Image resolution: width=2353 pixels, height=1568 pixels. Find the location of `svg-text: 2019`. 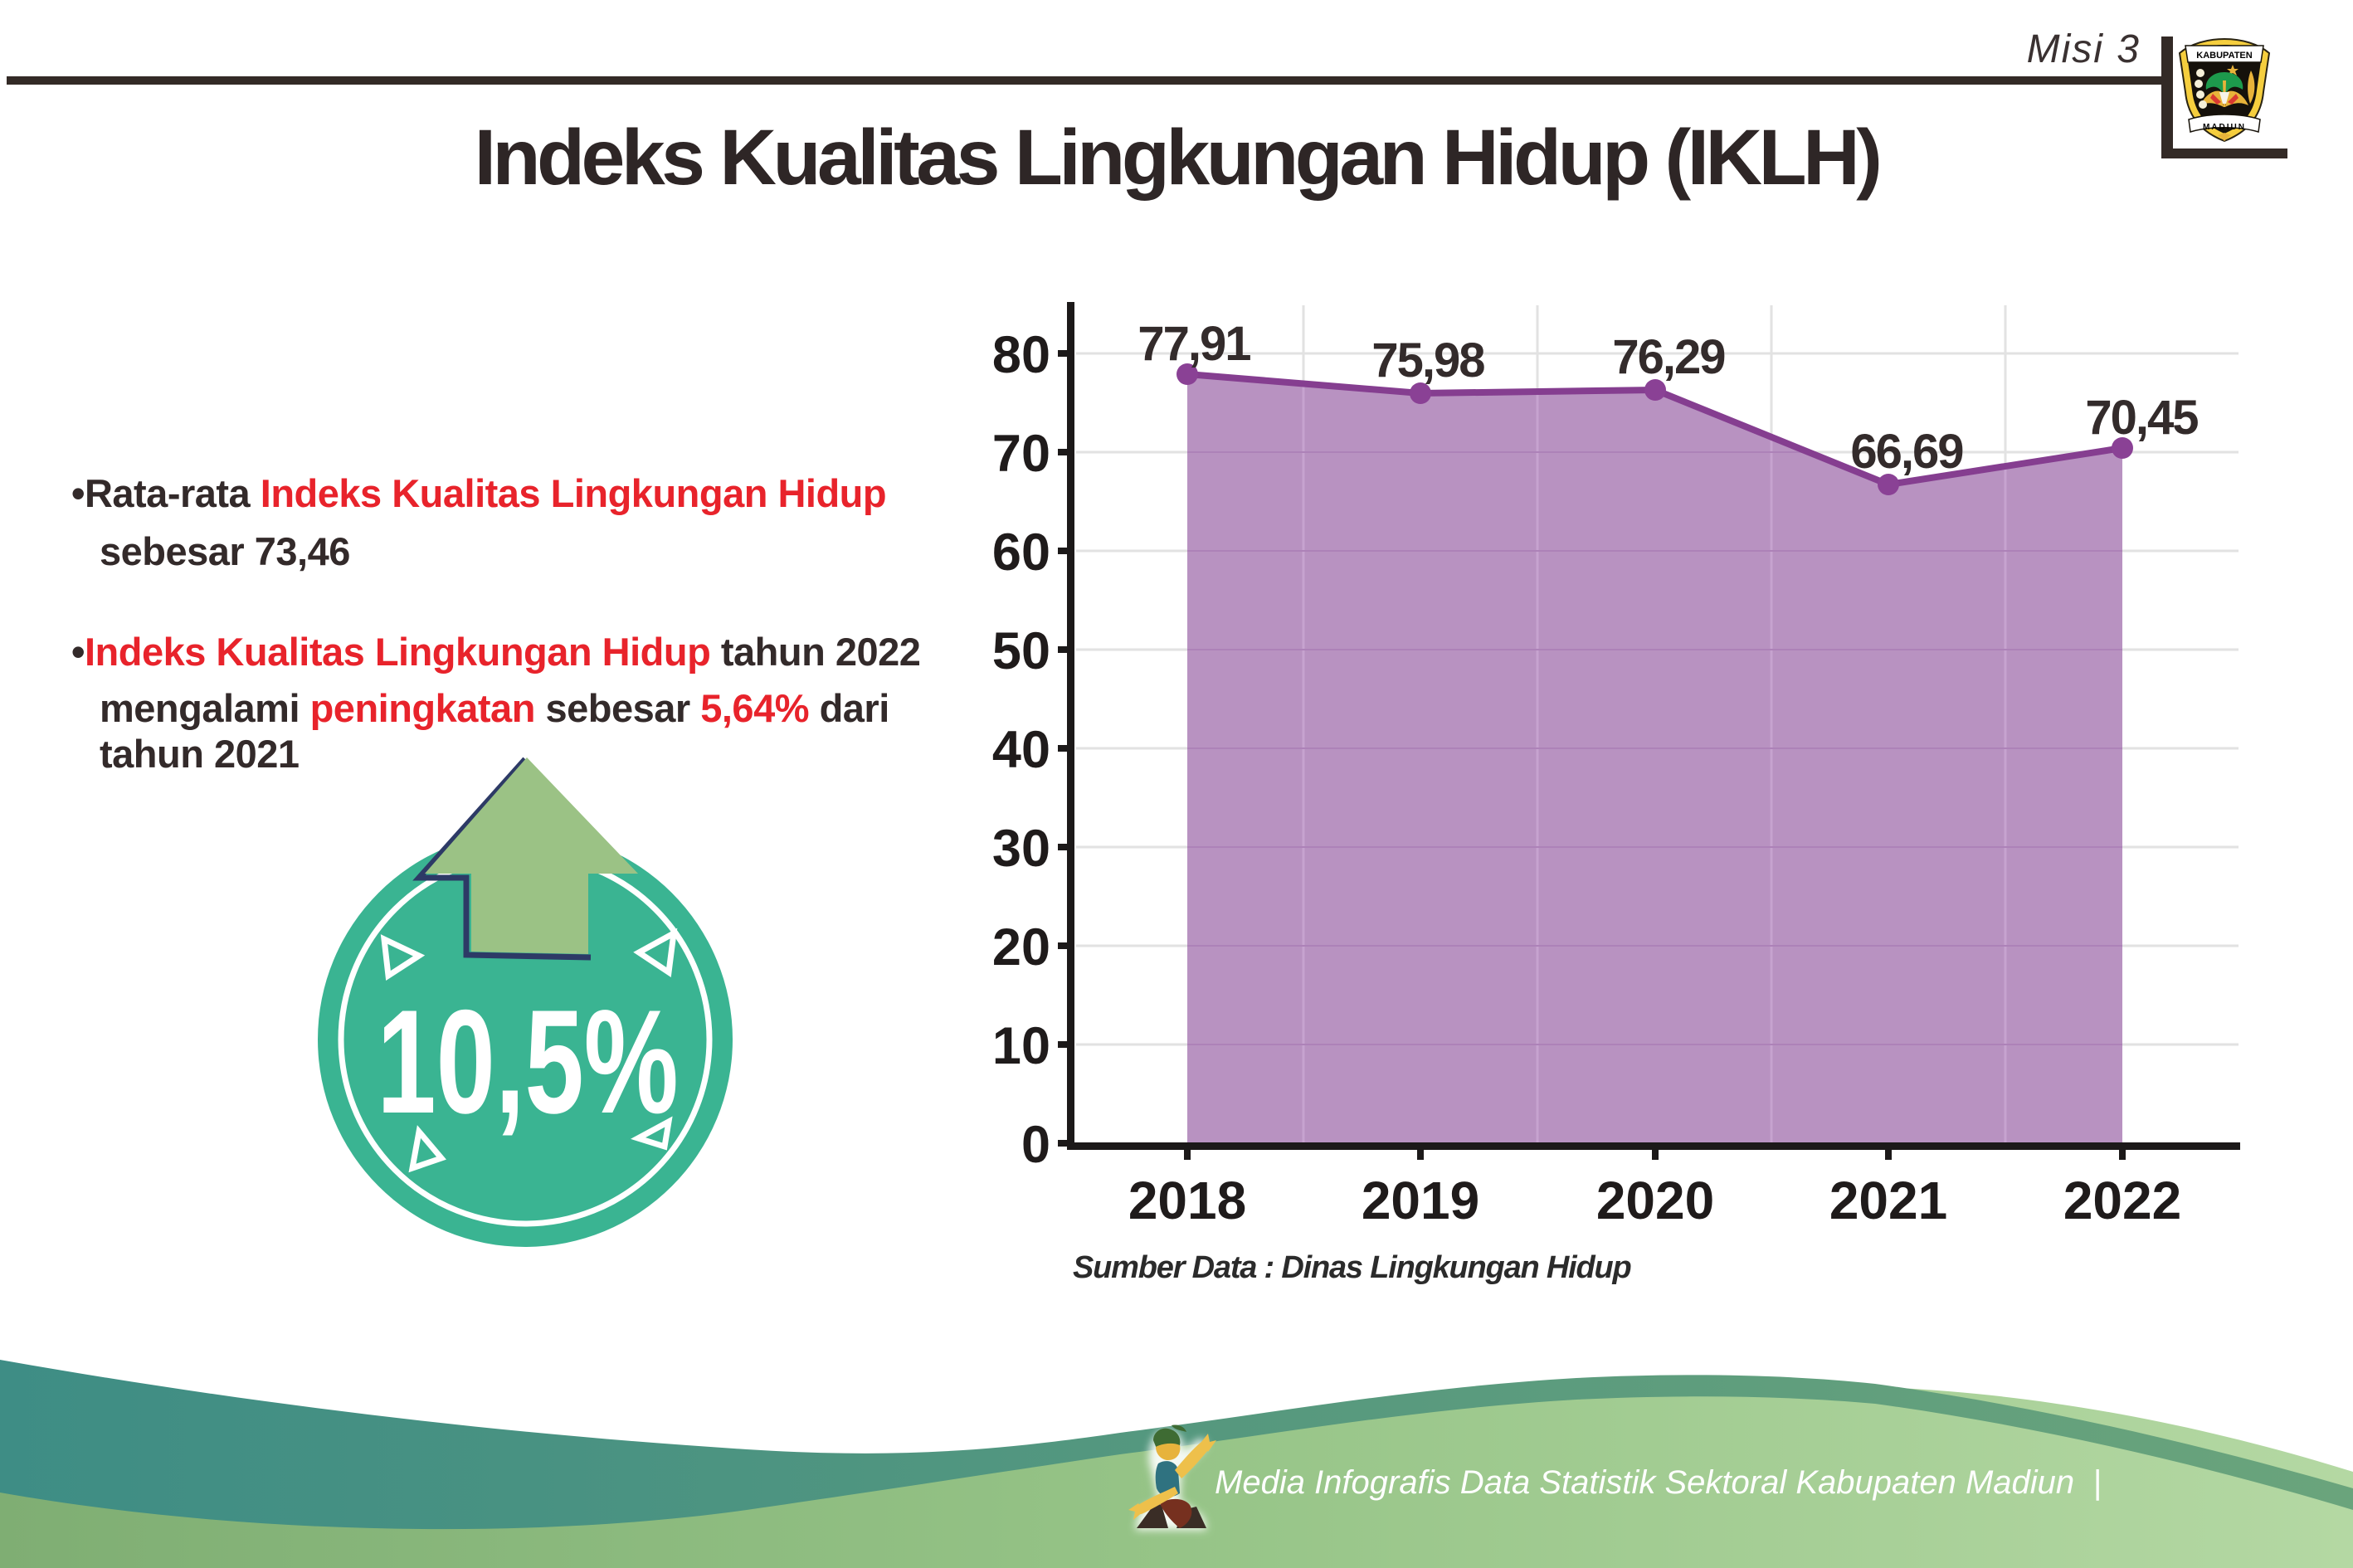

svg-text: 2019 is located at coordinates (1420, 1200).